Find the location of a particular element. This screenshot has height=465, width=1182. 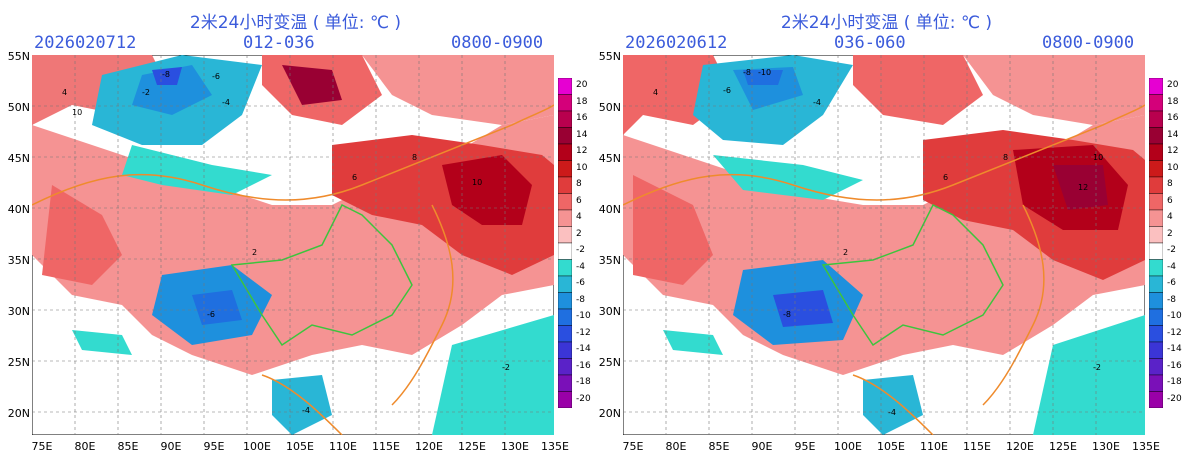

colorbar-tick-label: 4 is located at coordinates (1170, 217).